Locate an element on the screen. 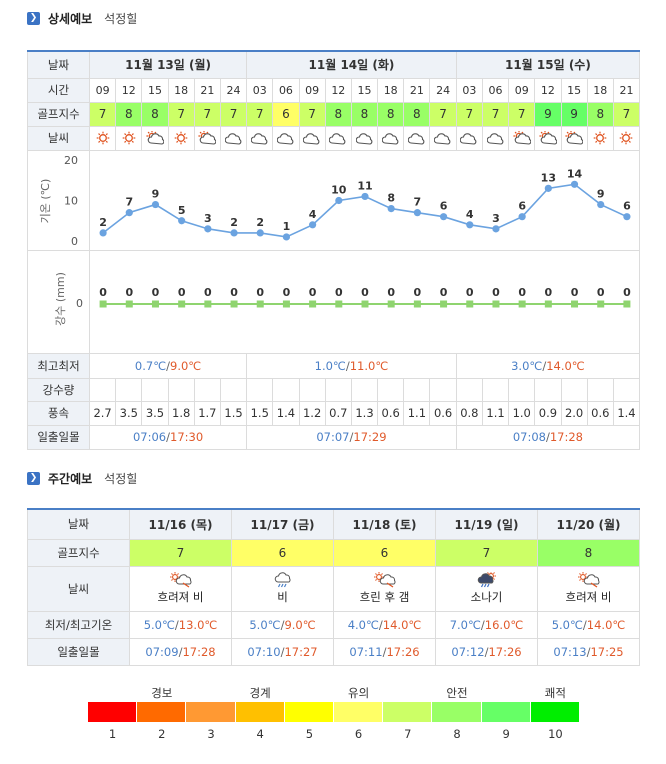 This screenshot has width=666, height=764. rain-chart-cell: 강수 (mm) 0 0 0 0 0 0 0 0 0 0 0 0 0 0 0 0 0 0 0 0 0 0 is located at coordinates (347, 301).